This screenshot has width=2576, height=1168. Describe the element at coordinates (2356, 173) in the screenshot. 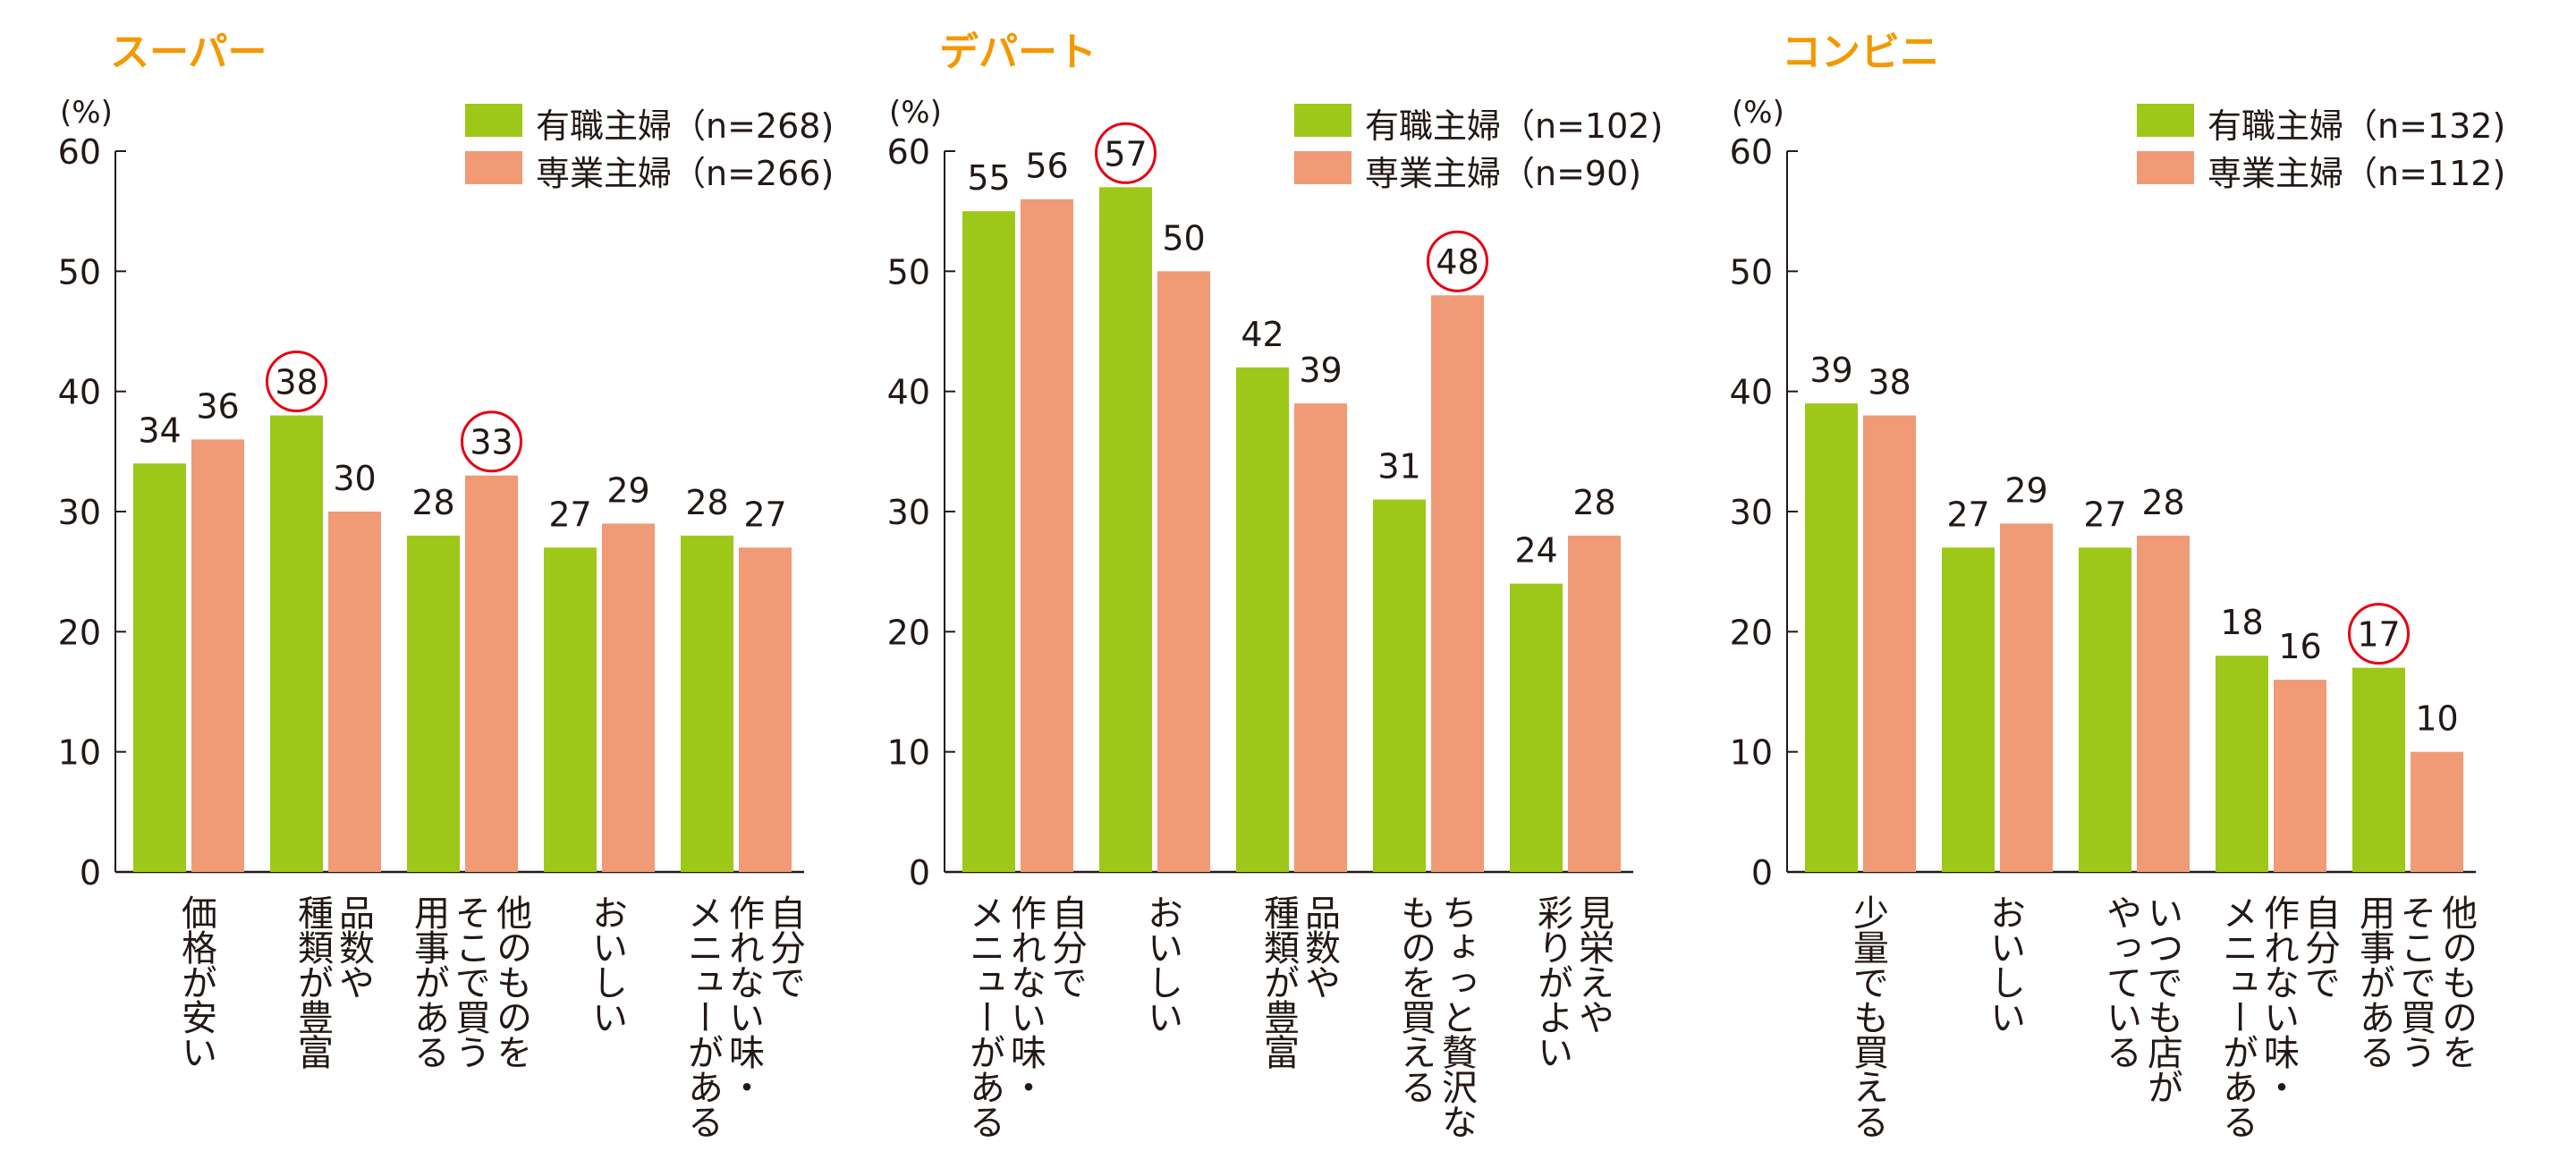

I see `legend-label: 専業主婦（n=112)` at that location.